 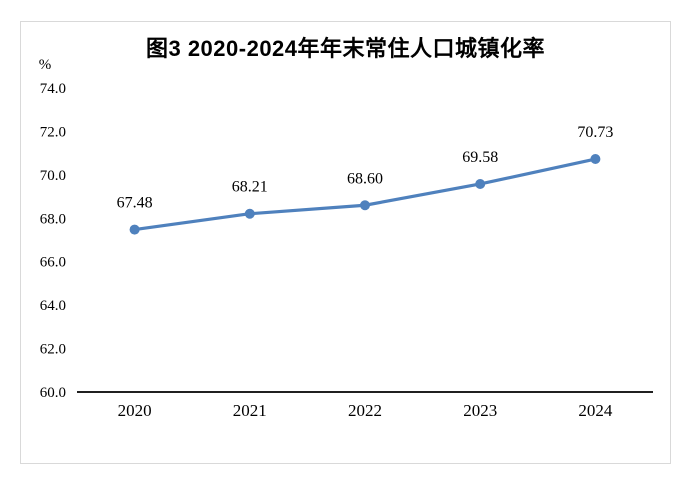 I want to click on y-tick-label: 66.0, so click(x=53, y=263).